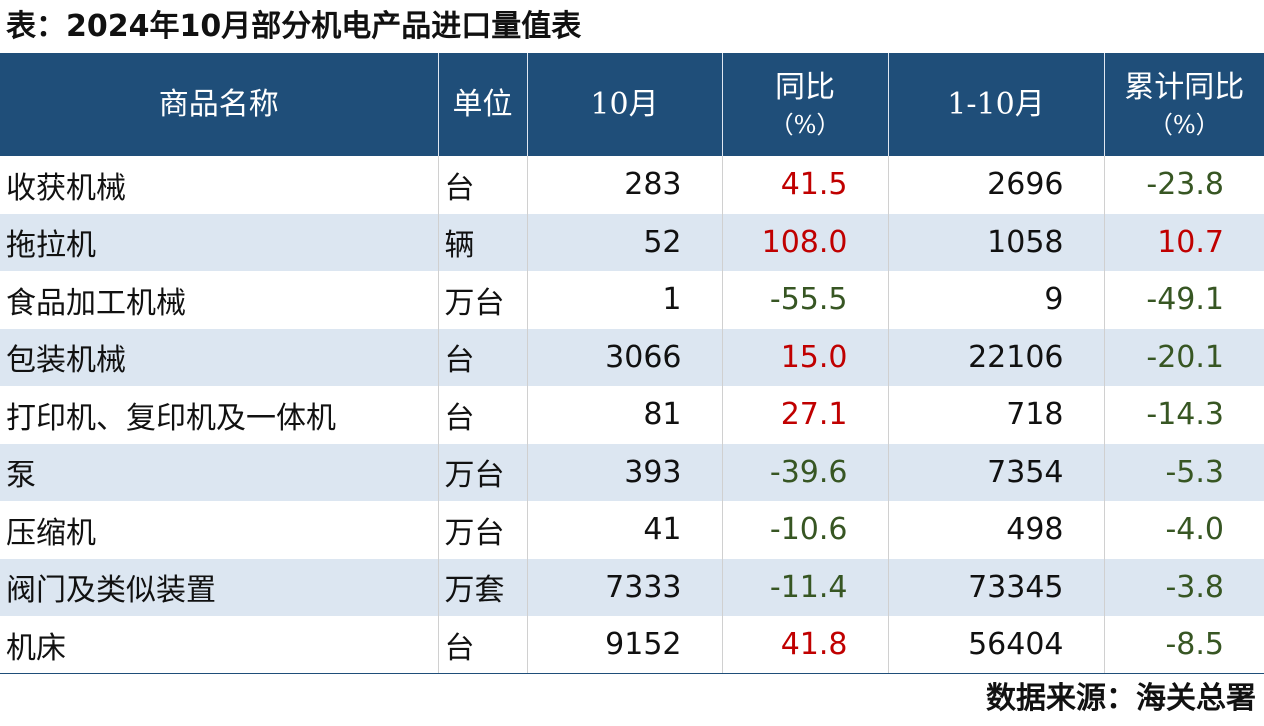  Describe the element at coordinates (1185, 357) in the screenshot. I see `cell-ytd-yoy: -20.1` at that location.